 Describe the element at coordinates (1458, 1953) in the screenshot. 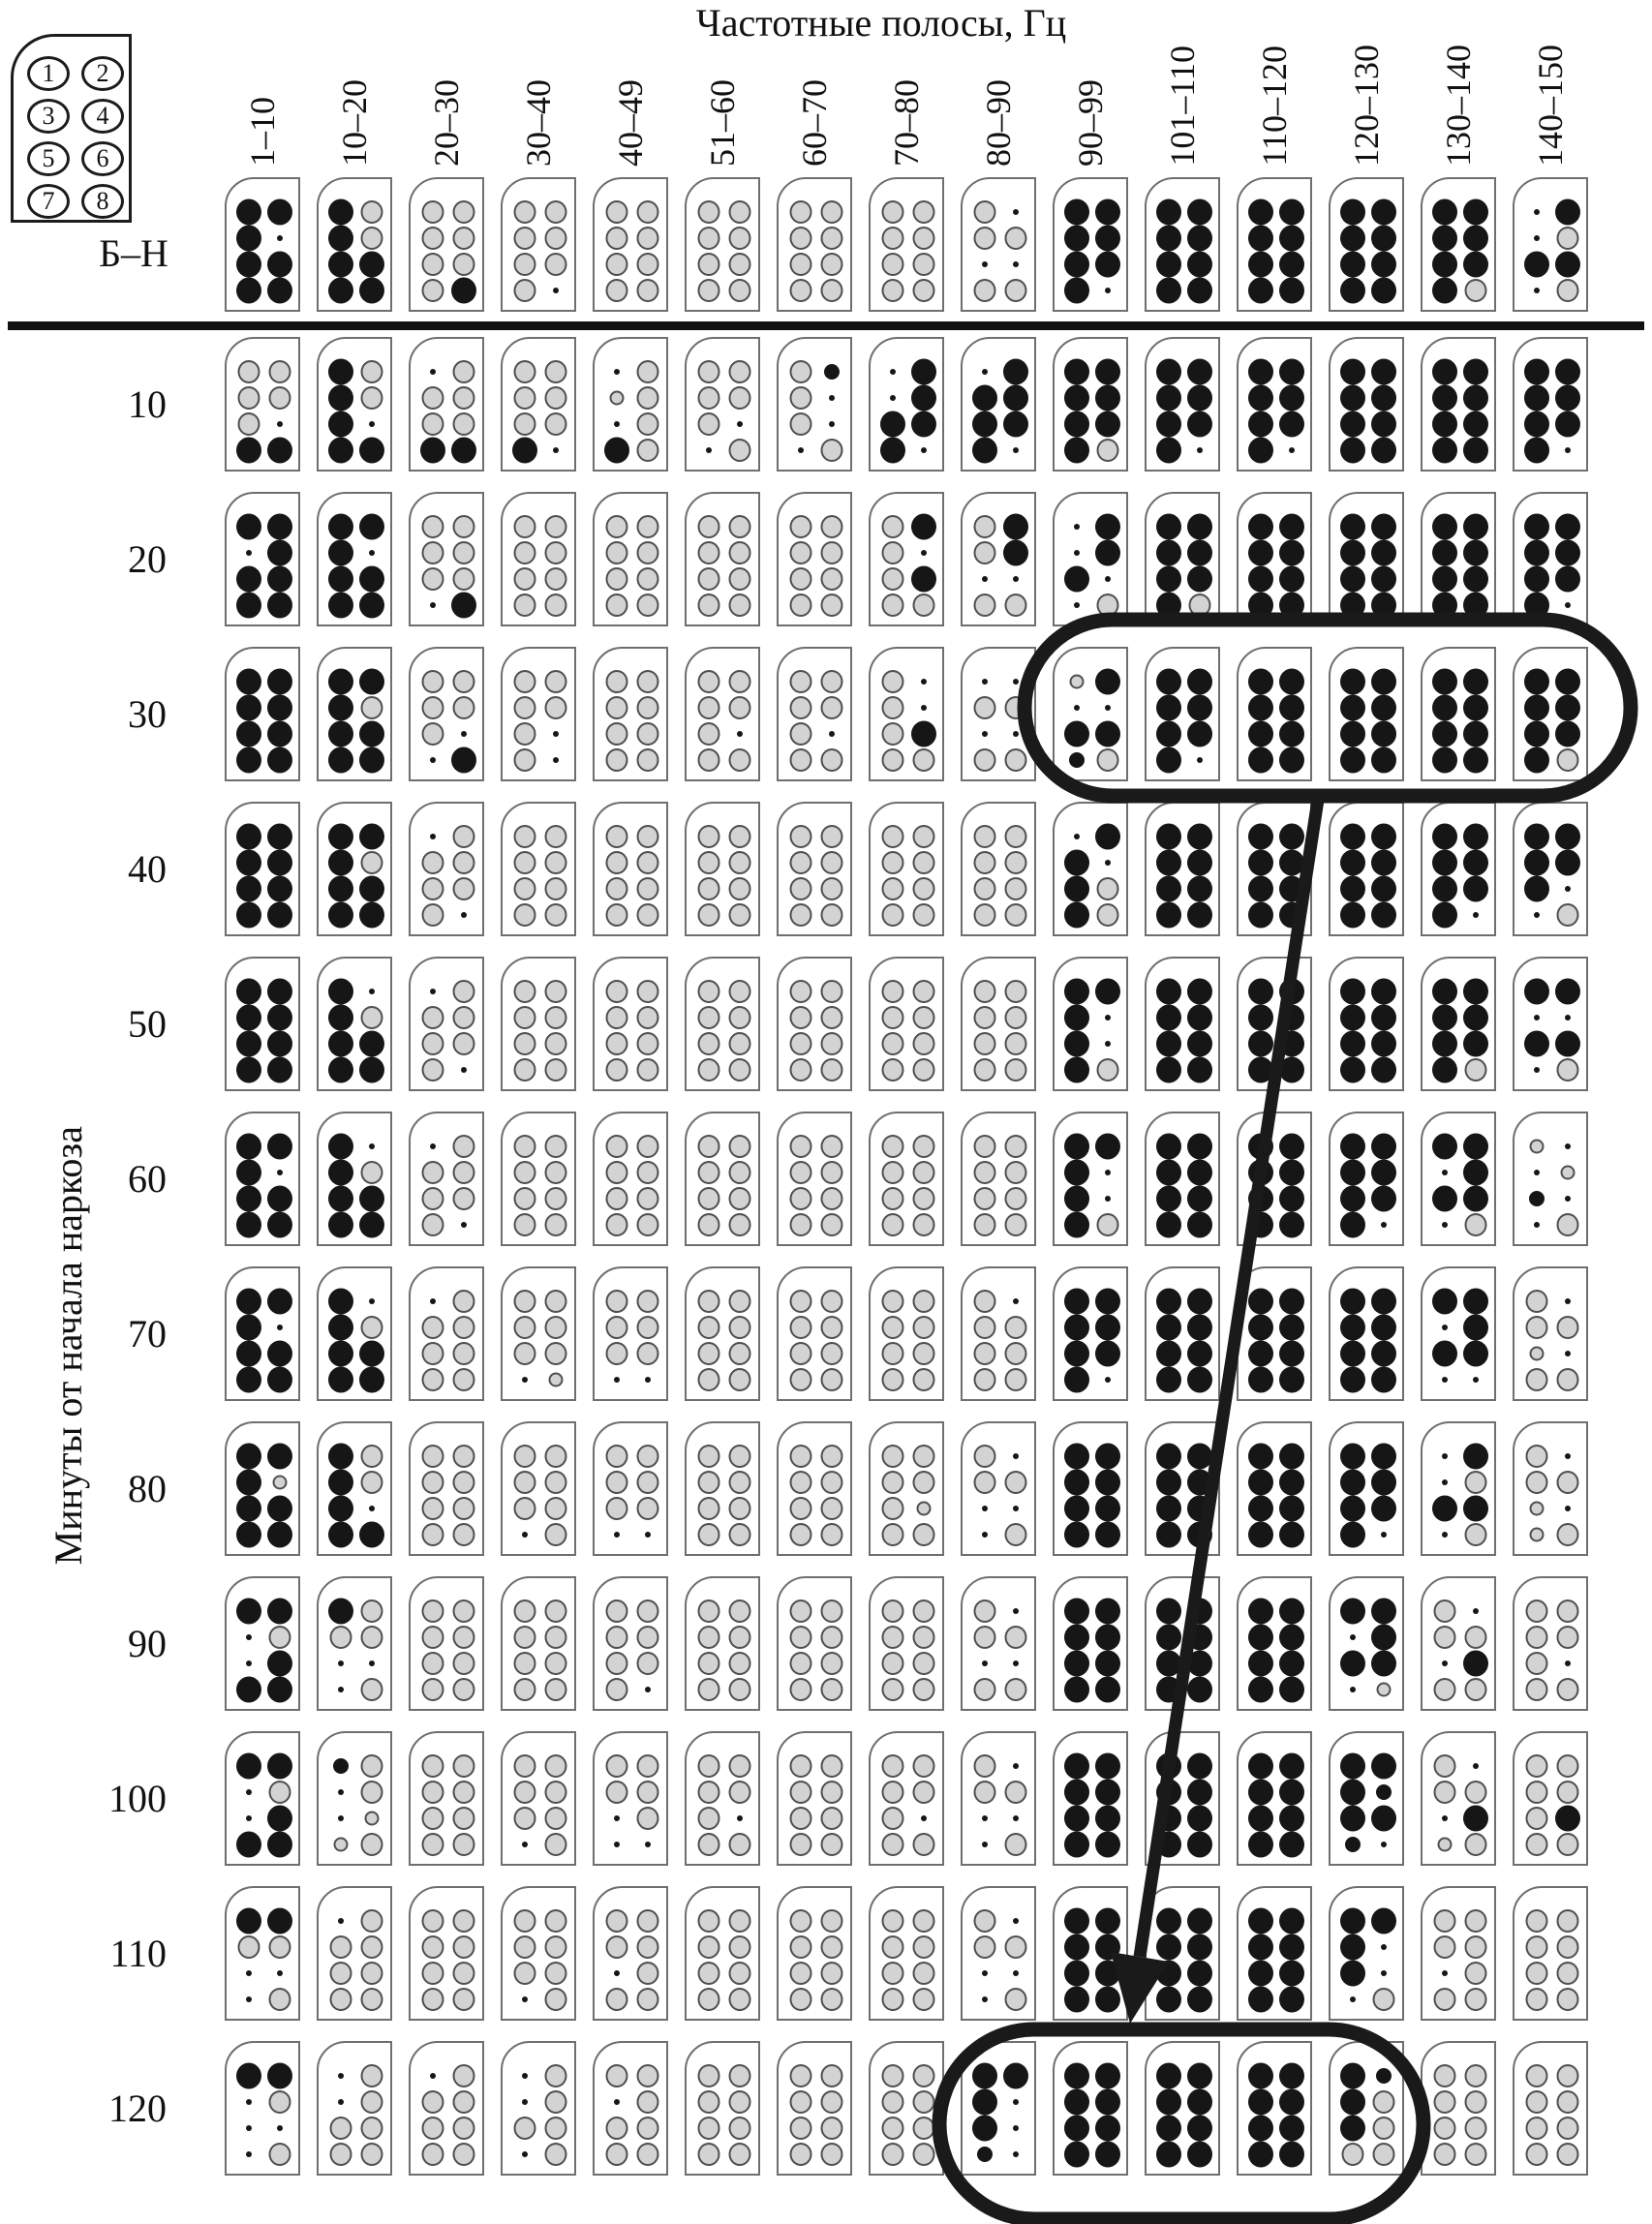

I see `cell-110-130–140` at that location.